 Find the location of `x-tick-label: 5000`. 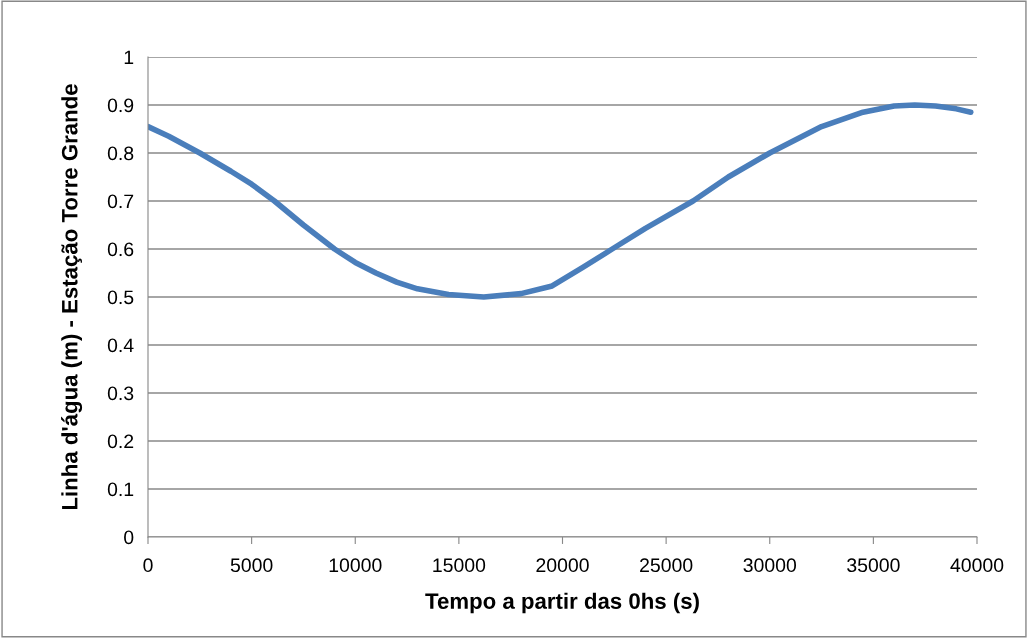

x-tick-label: 5000 is located at coordinates (251, 565).